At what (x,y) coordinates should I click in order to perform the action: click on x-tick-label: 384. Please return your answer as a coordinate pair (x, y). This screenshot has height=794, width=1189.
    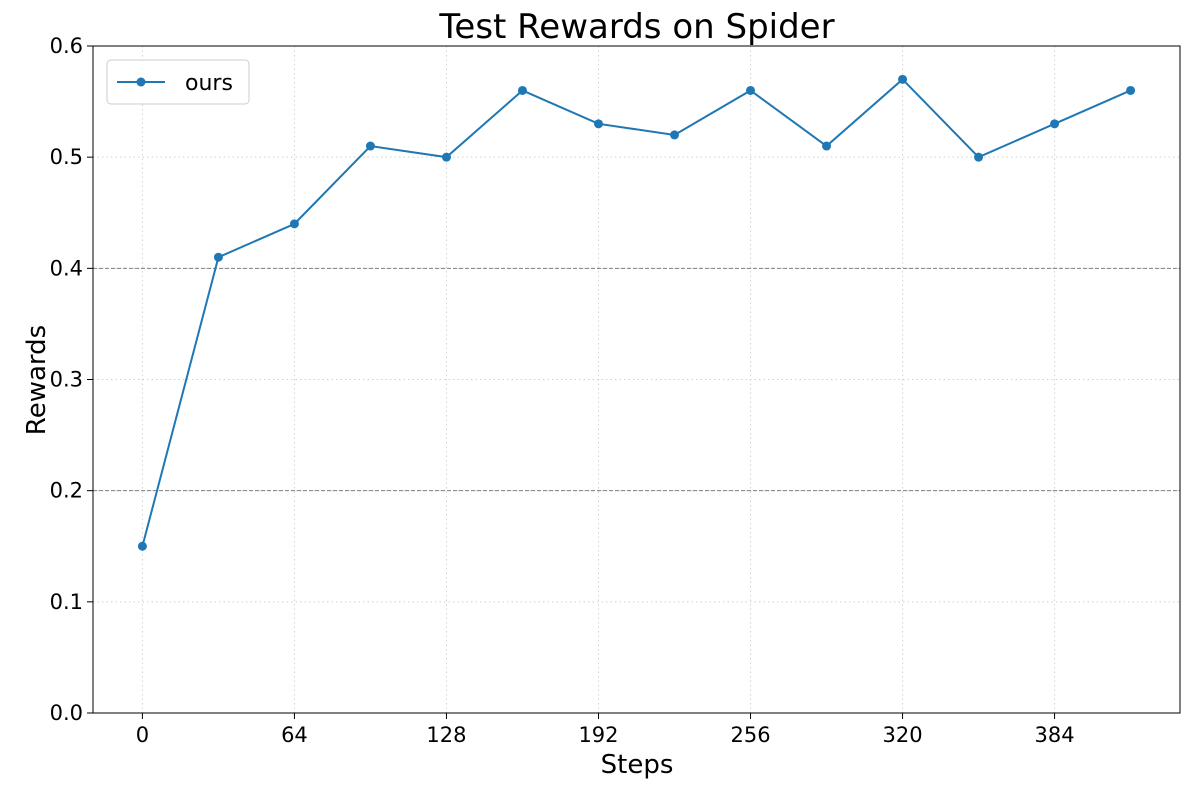
    Looking at the image, I should click on (1055, 735).